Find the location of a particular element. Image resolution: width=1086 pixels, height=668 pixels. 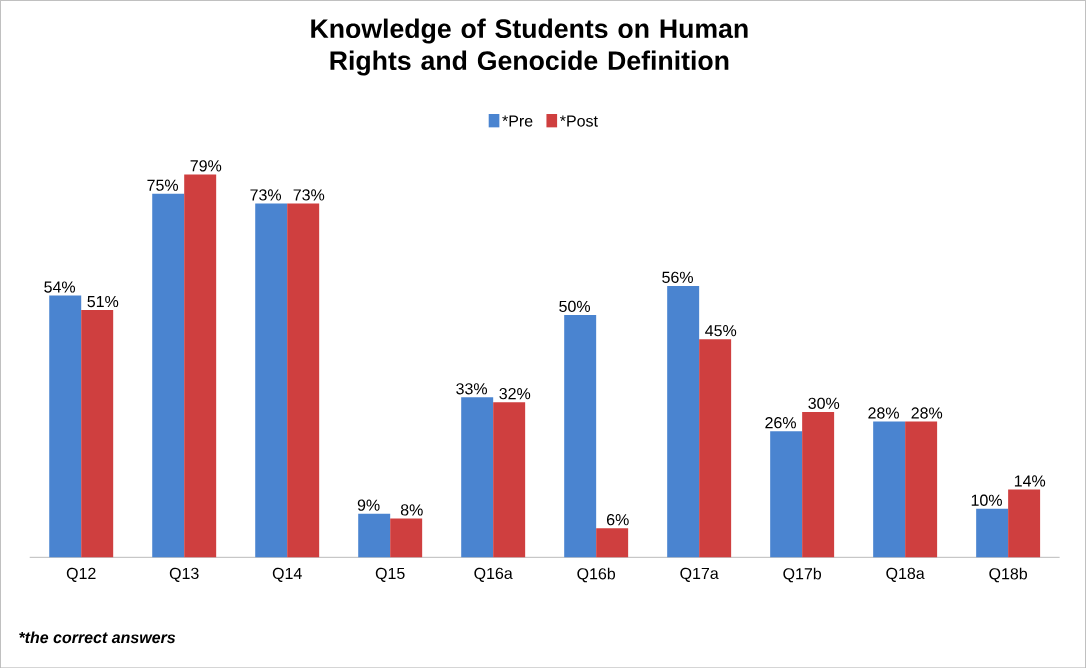

text: *the correct answers is located at coordinates (97, 637).